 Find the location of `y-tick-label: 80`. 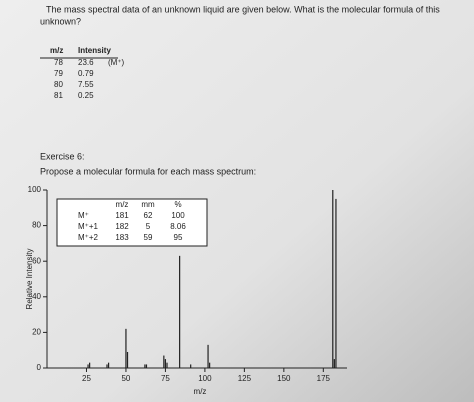

y-tick-label: 80 is located at coordinates (36, 225).